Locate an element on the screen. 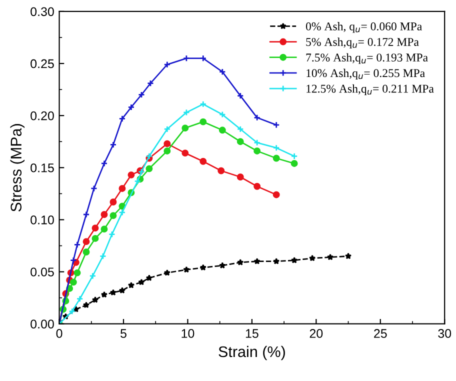 The height and width of the screenshot is (381, 456). x-tick-label: 15 is located at coordinates (252, 333).